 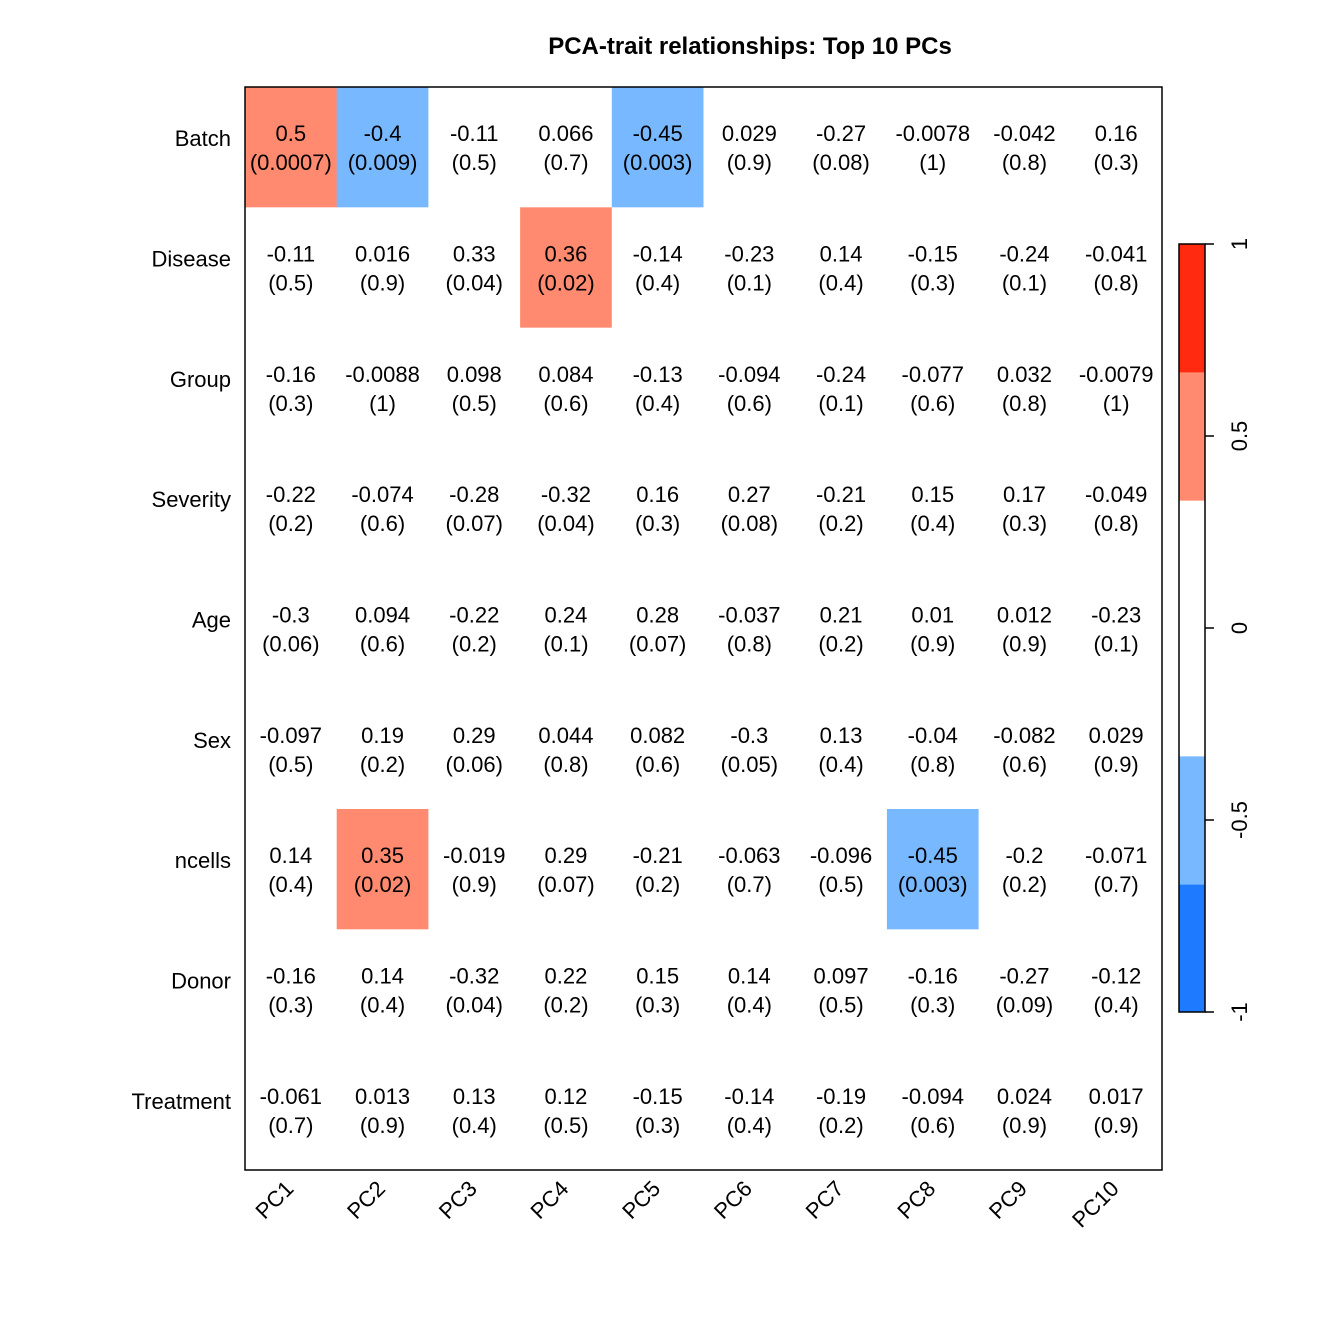 What do you see at coordinates (749, 133) in the screenshot?
I see `cell-correlation-label: 0.029` at bounding box center [749, 133].